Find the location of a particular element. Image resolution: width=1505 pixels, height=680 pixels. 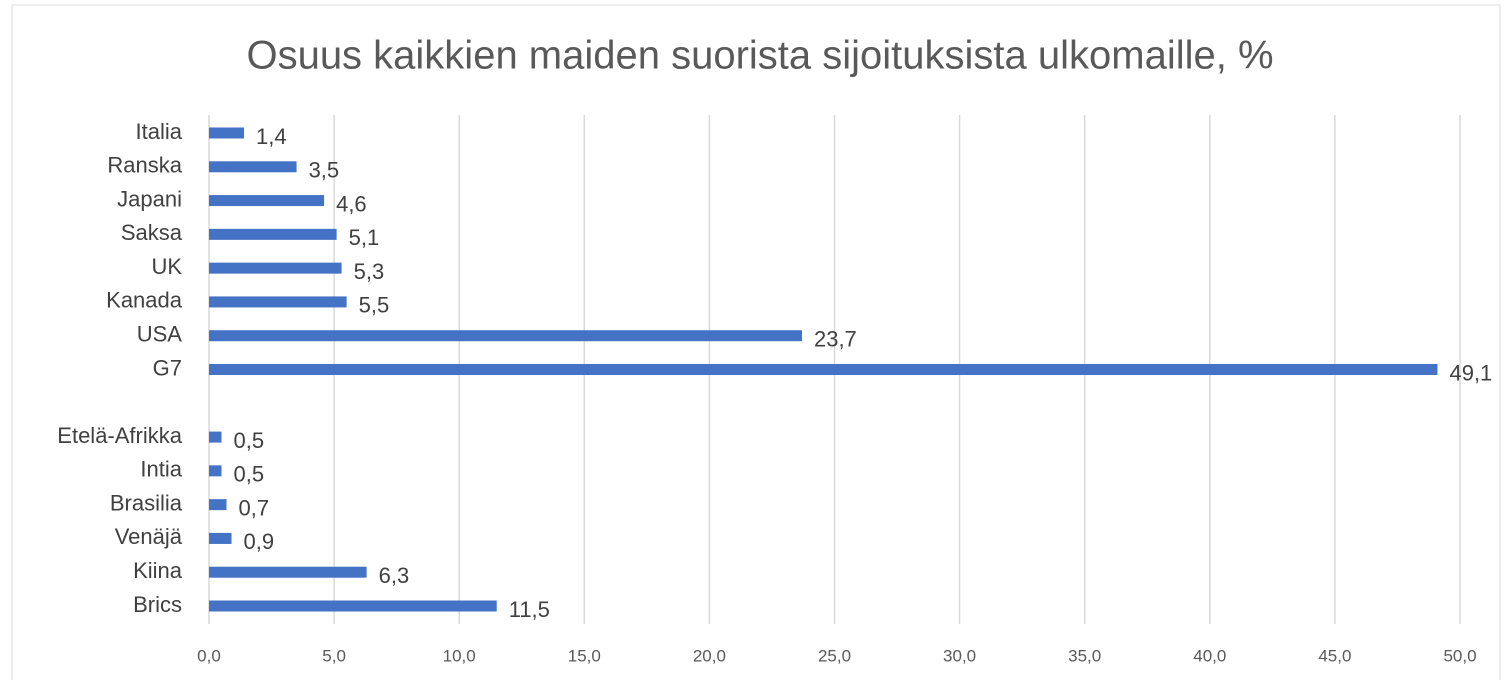

y-tick-label: Etelä-Afrikka is located at coordinates (119, 435).